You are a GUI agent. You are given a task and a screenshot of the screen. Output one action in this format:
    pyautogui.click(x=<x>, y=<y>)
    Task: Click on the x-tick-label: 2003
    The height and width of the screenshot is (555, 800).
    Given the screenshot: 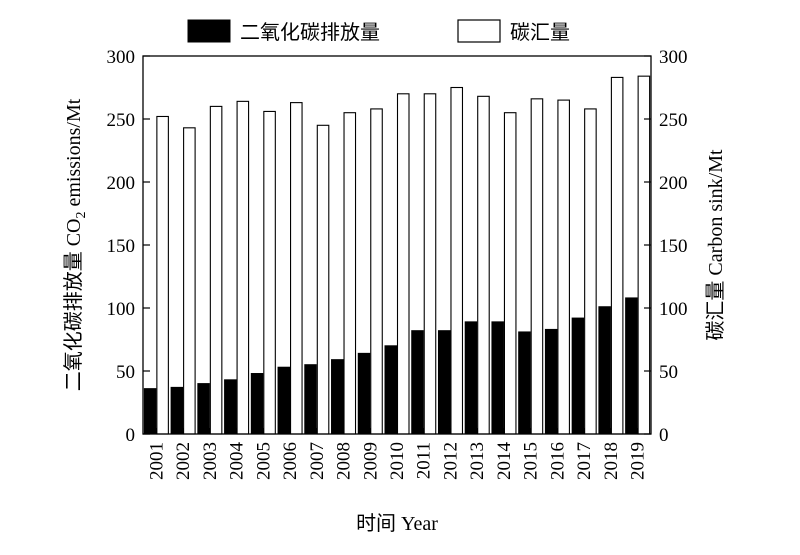 What is the action you would take?
    pyautogui.click(x=210, y=461)
    